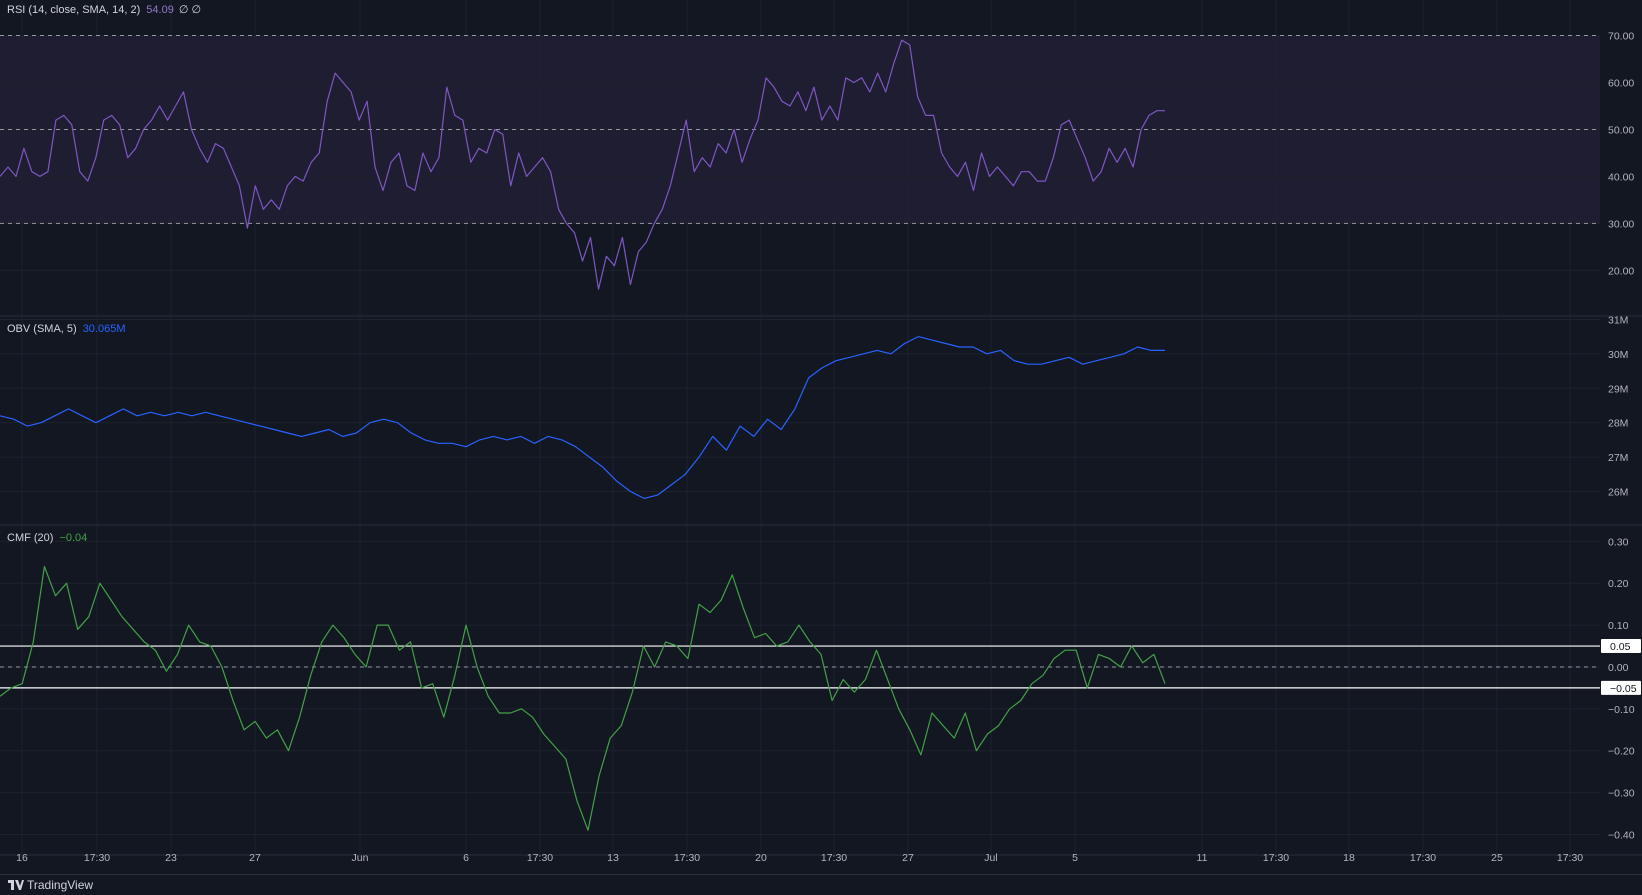 The width and height of the screenshot is (1642, 895). Describe the element at coordinates (1621, 83) in the screenshot. I see `y-tick-label: 60.00` at that location.